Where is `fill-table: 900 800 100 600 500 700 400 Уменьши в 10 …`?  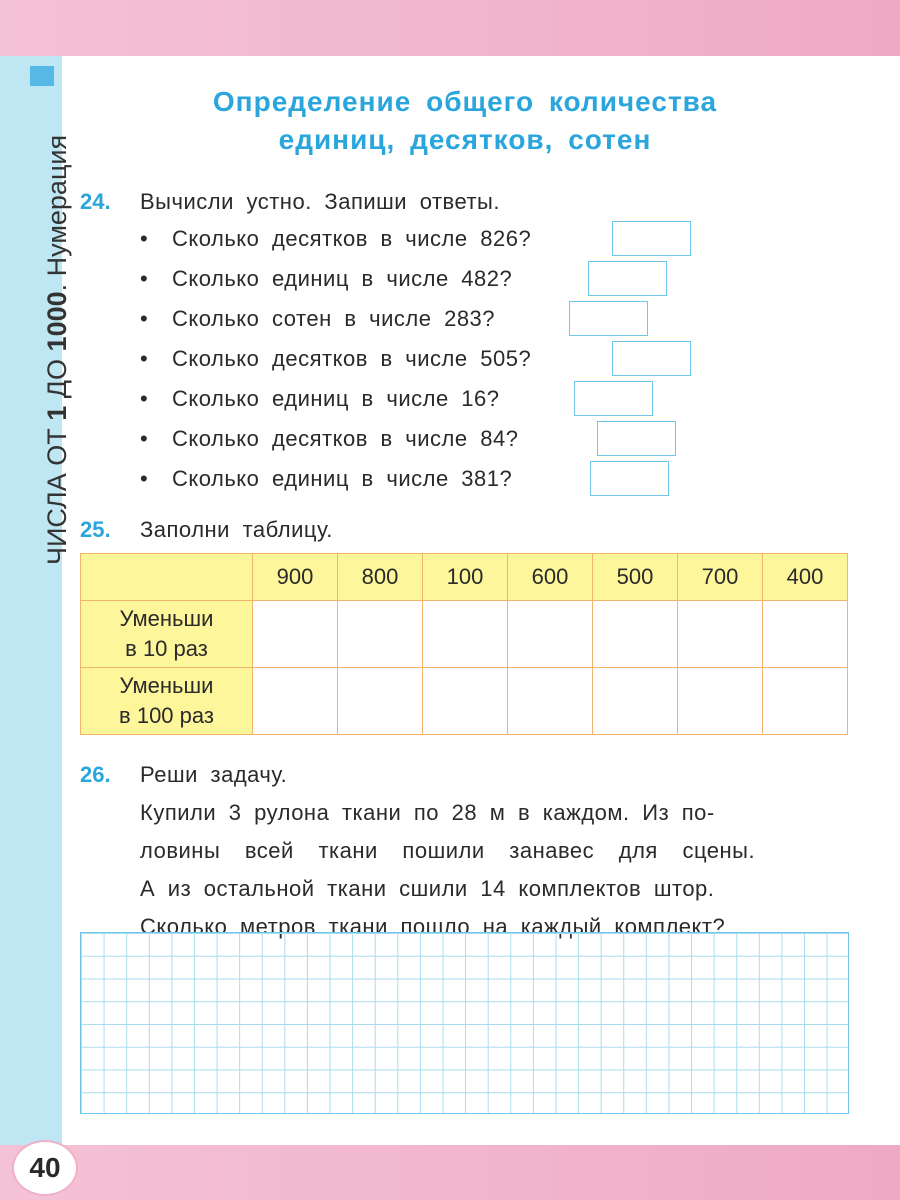
fill-table: 900 800 100 600 500 700 400 Уменьши в 10 … is located at coordinates (464, 644).